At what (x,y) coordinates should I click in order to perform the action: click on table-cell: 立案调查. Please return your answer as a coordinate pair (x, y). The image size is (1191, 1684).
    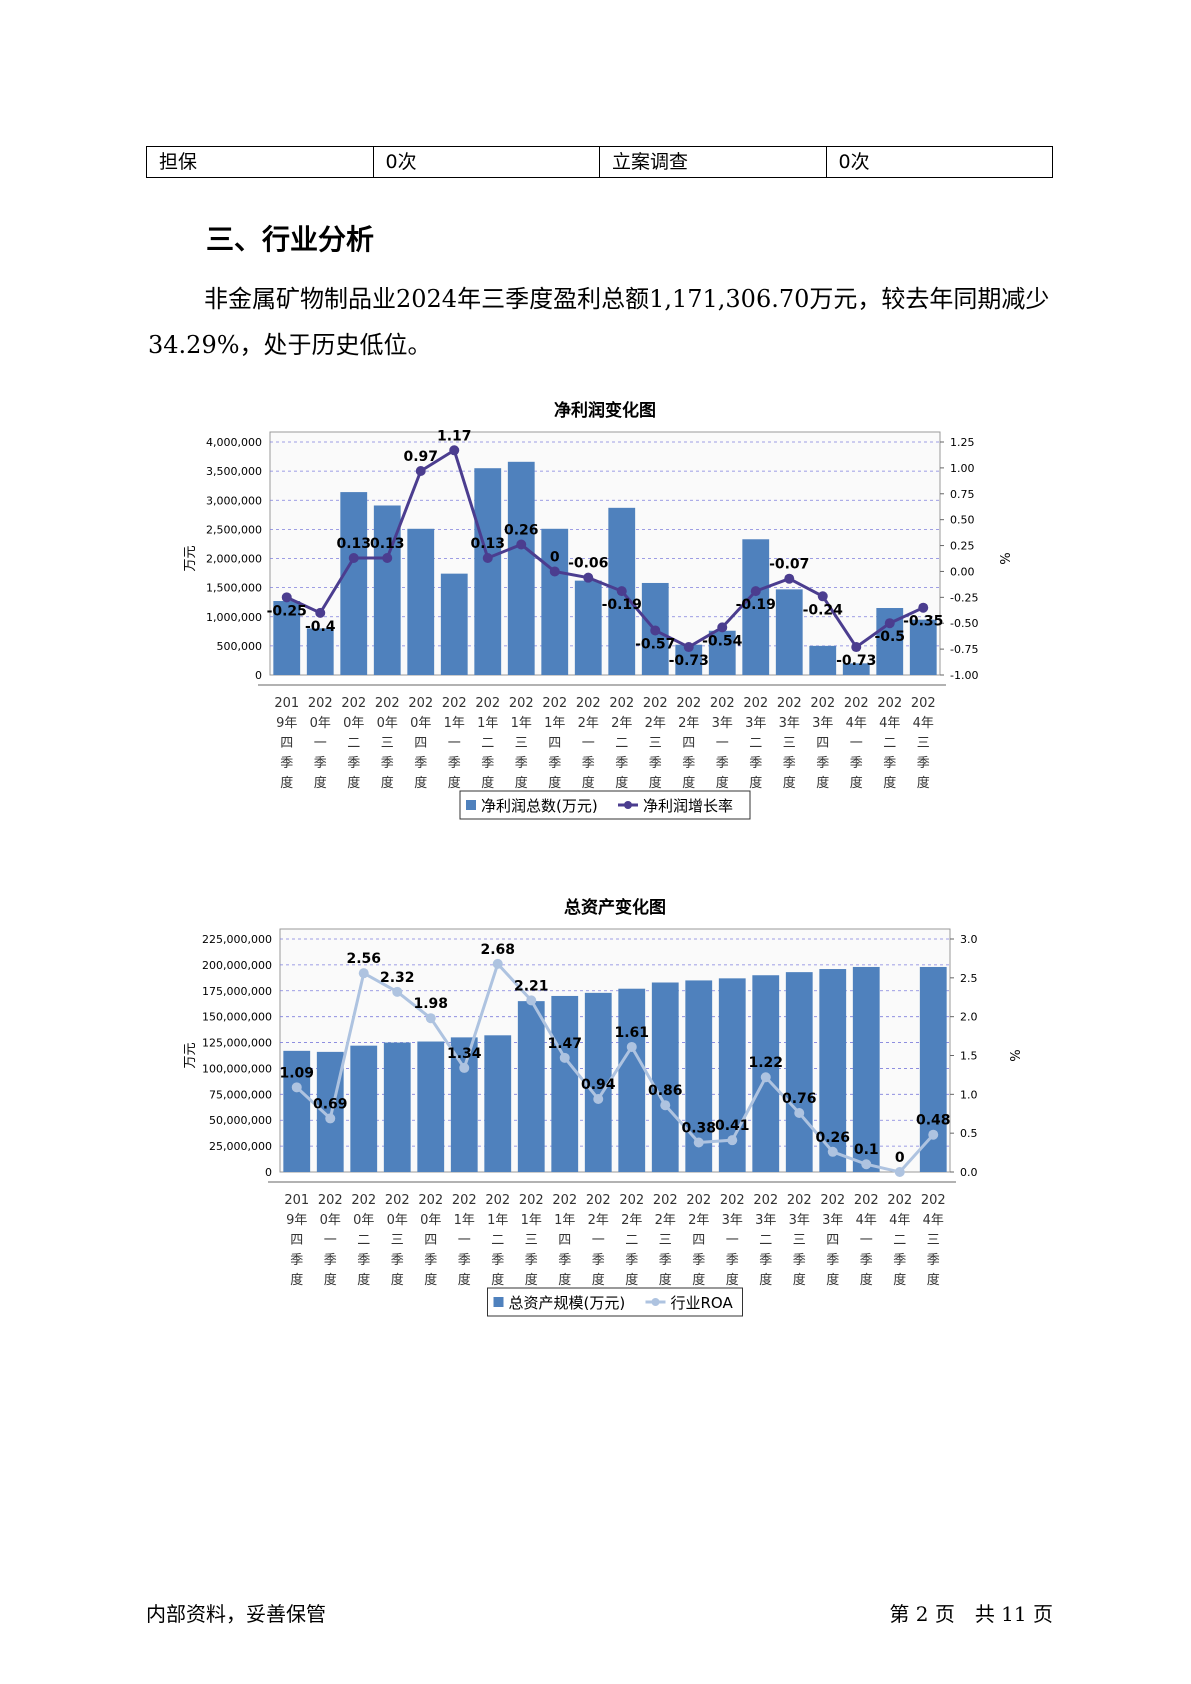
    Looking at the image, I should click on (713, 162).